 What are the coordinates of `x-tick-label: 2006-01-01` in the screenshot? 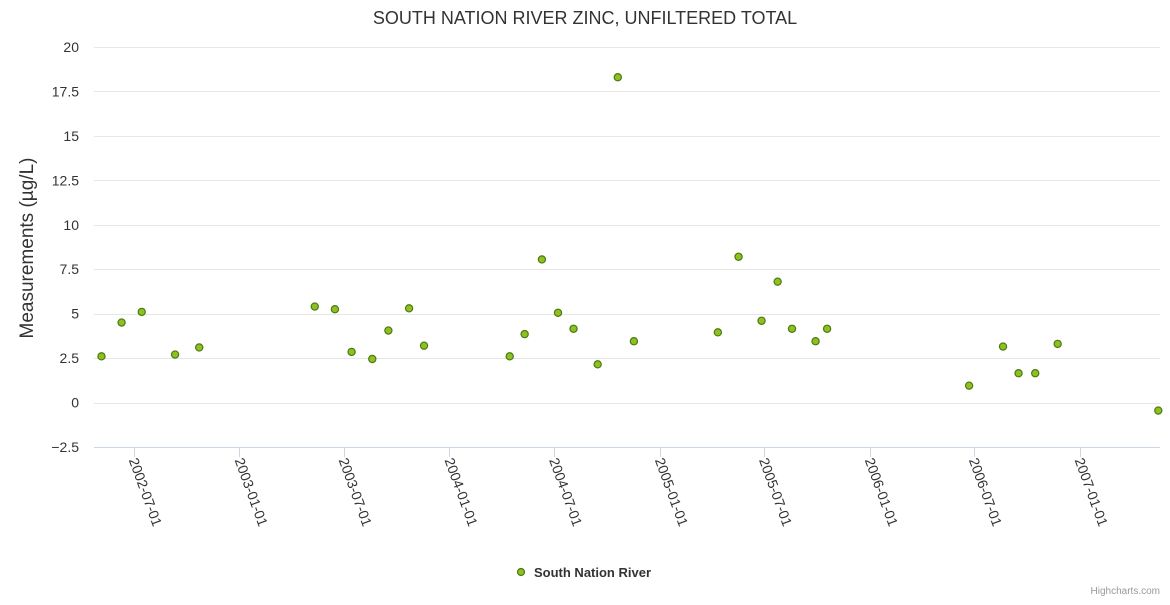 It's located at (882, 492).